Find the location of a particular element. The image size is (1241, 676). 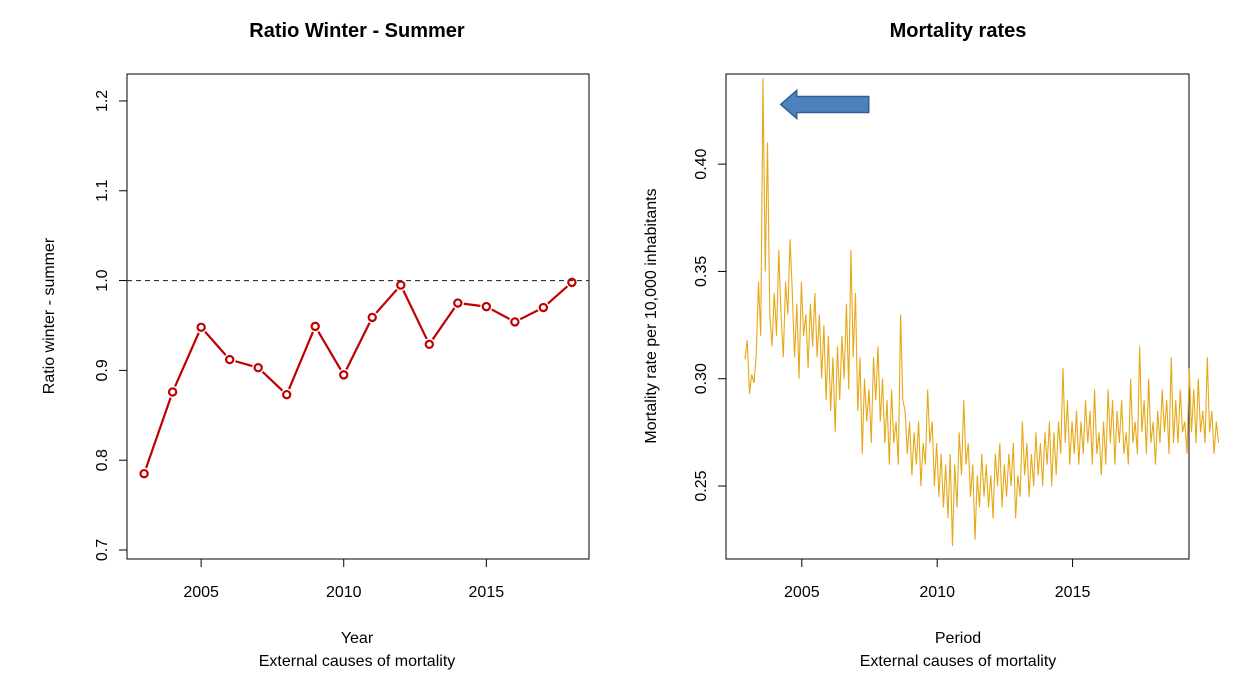

annotation-arrow is located at coordinates (824, 104).